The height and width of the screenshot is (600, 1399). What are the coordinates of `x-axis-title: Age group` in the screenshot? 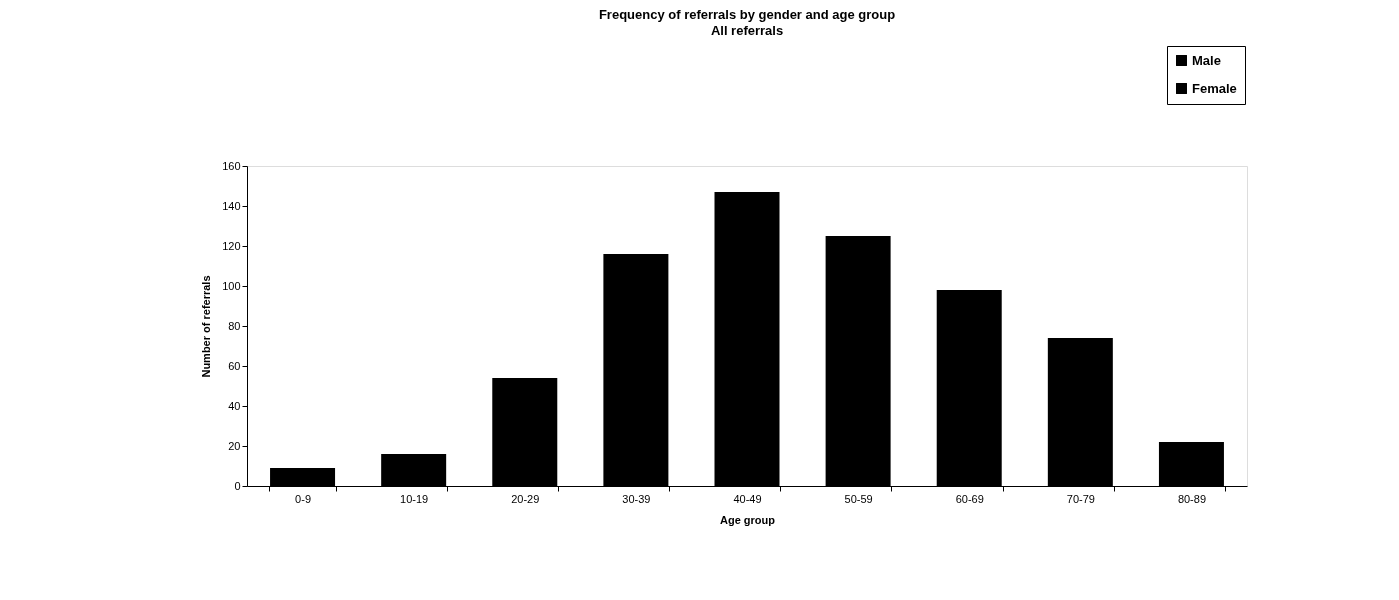 It's located at (748, 519).